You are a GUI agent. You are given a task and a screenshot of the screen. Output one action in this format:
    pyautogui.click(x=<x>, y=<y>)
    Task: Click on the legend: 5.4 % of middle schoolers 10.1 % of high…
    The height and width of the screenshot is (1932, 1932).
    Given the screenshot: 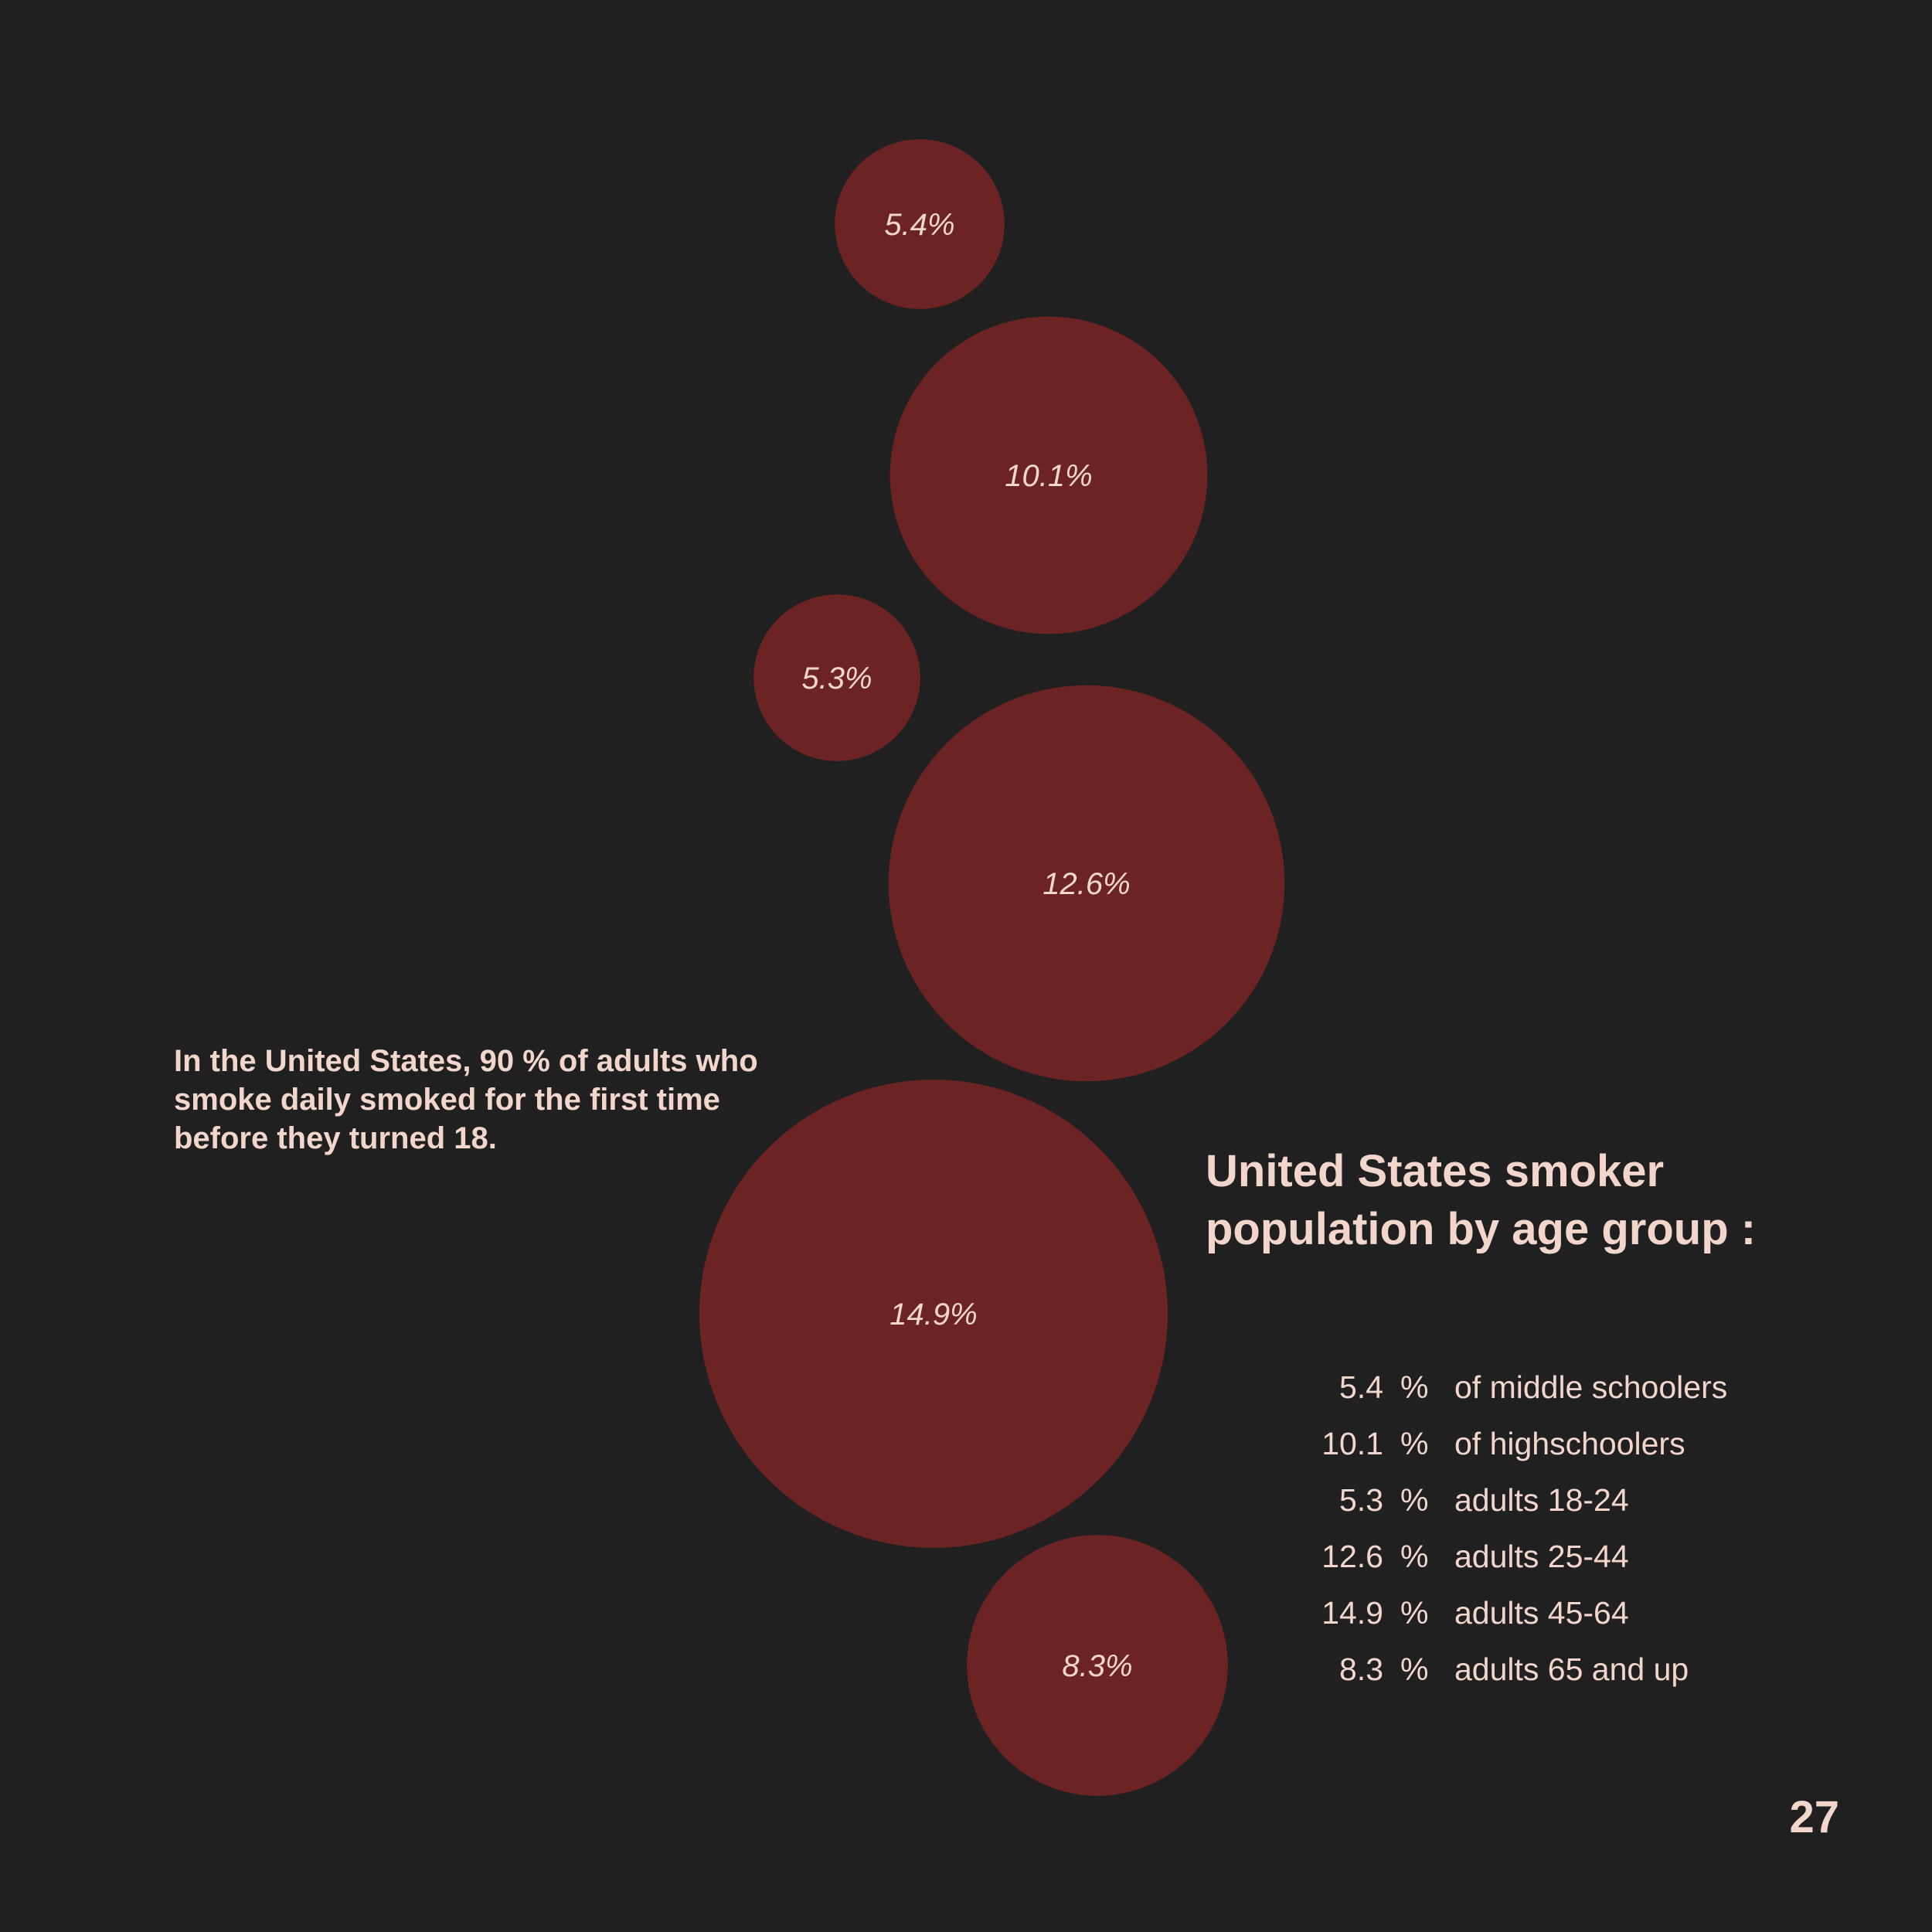 What is the action you would take?
    pyautogui.click(x=1554, y=1537)
    